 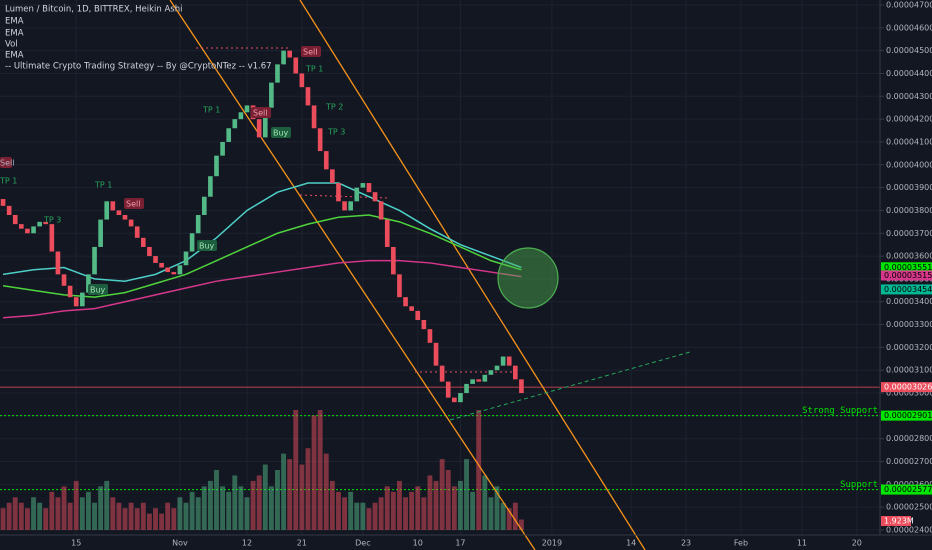 I want to click on annotation: TP 1, so click(x=8, y=181).